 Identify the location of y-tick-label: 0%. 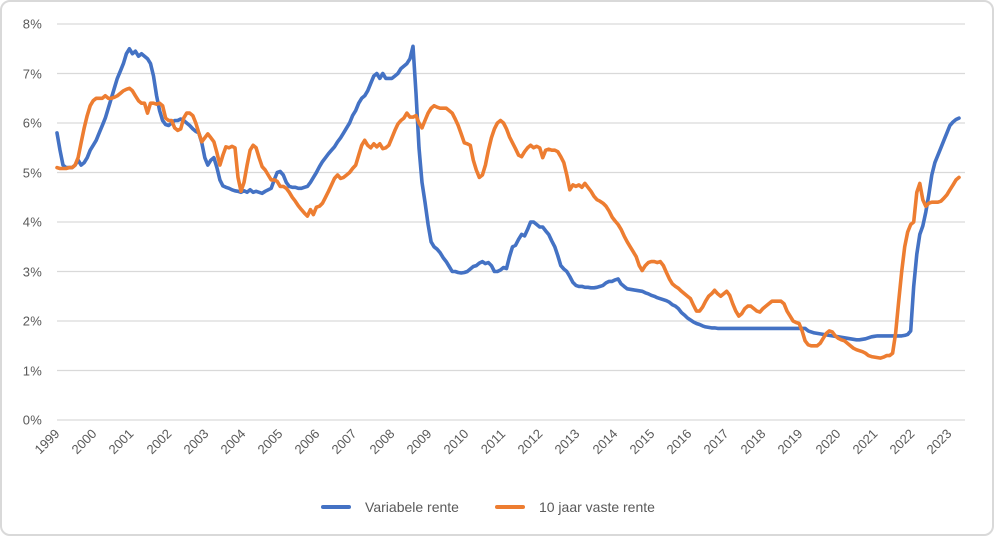
(32, 420).